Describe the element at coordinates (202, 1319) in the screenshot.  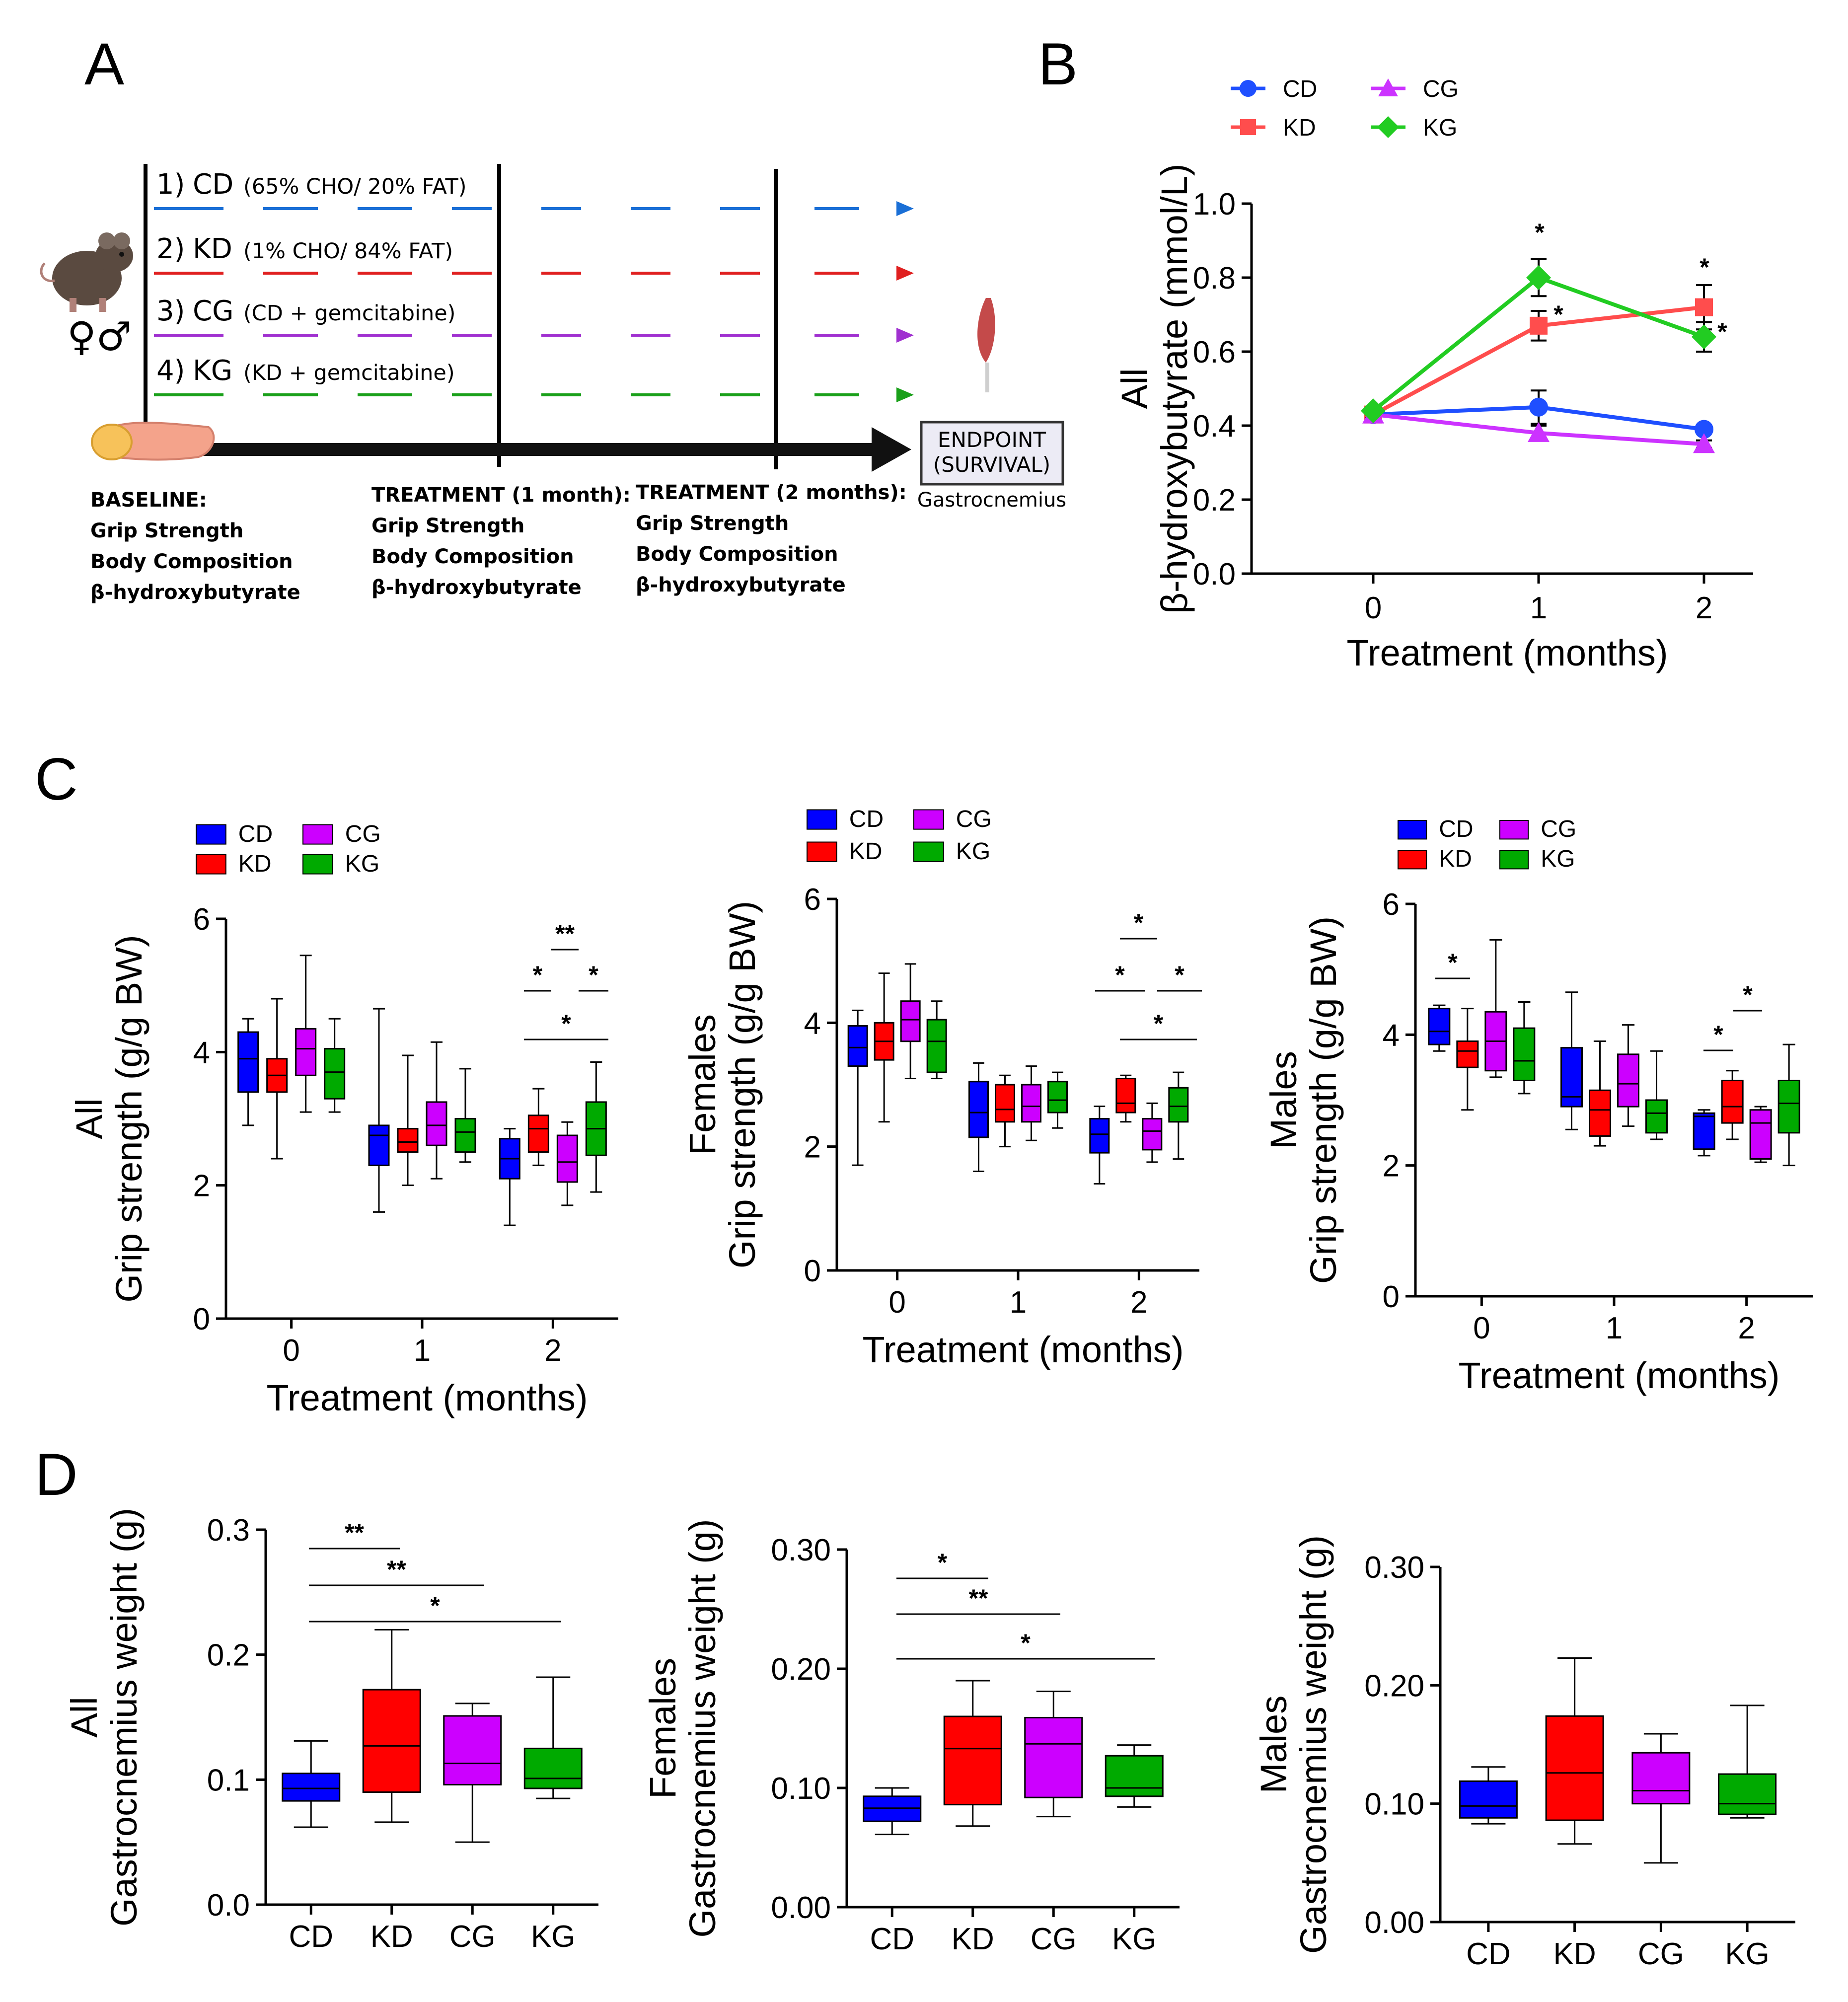
I see `y-tick-label: 0` at that location.